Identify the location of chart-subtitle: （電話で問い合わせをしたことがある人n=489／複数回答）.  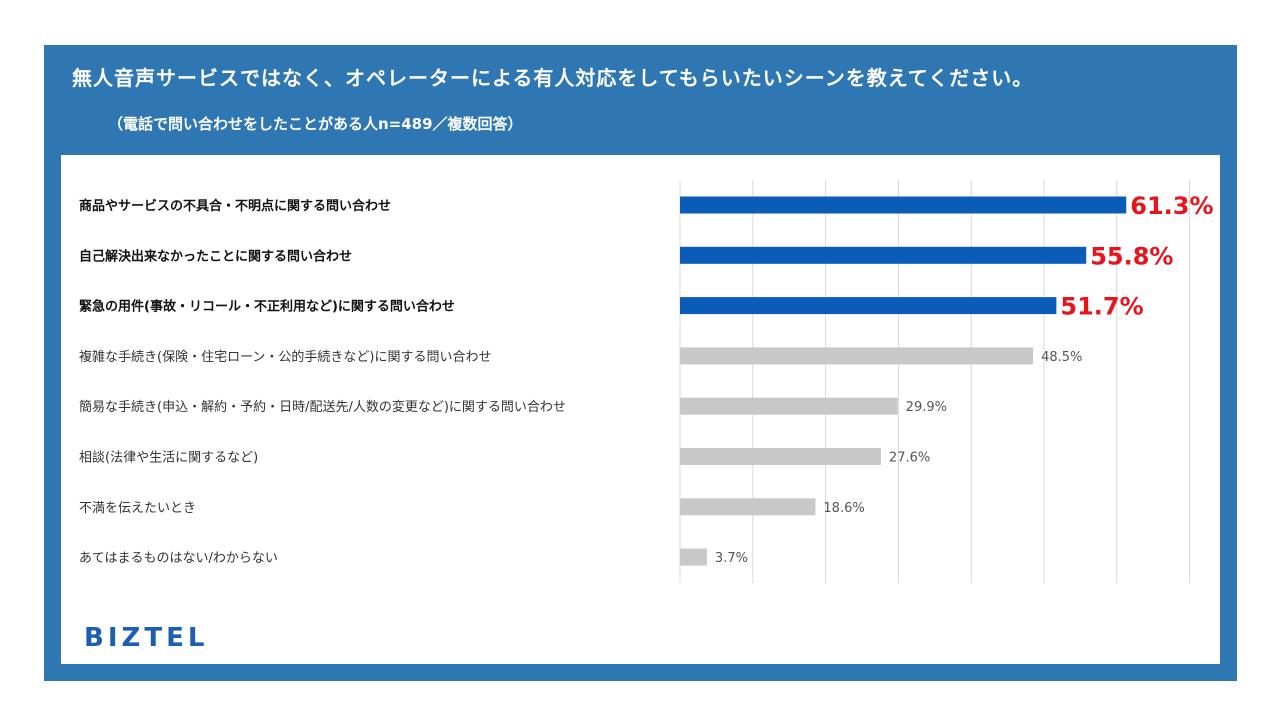
(315, 124).